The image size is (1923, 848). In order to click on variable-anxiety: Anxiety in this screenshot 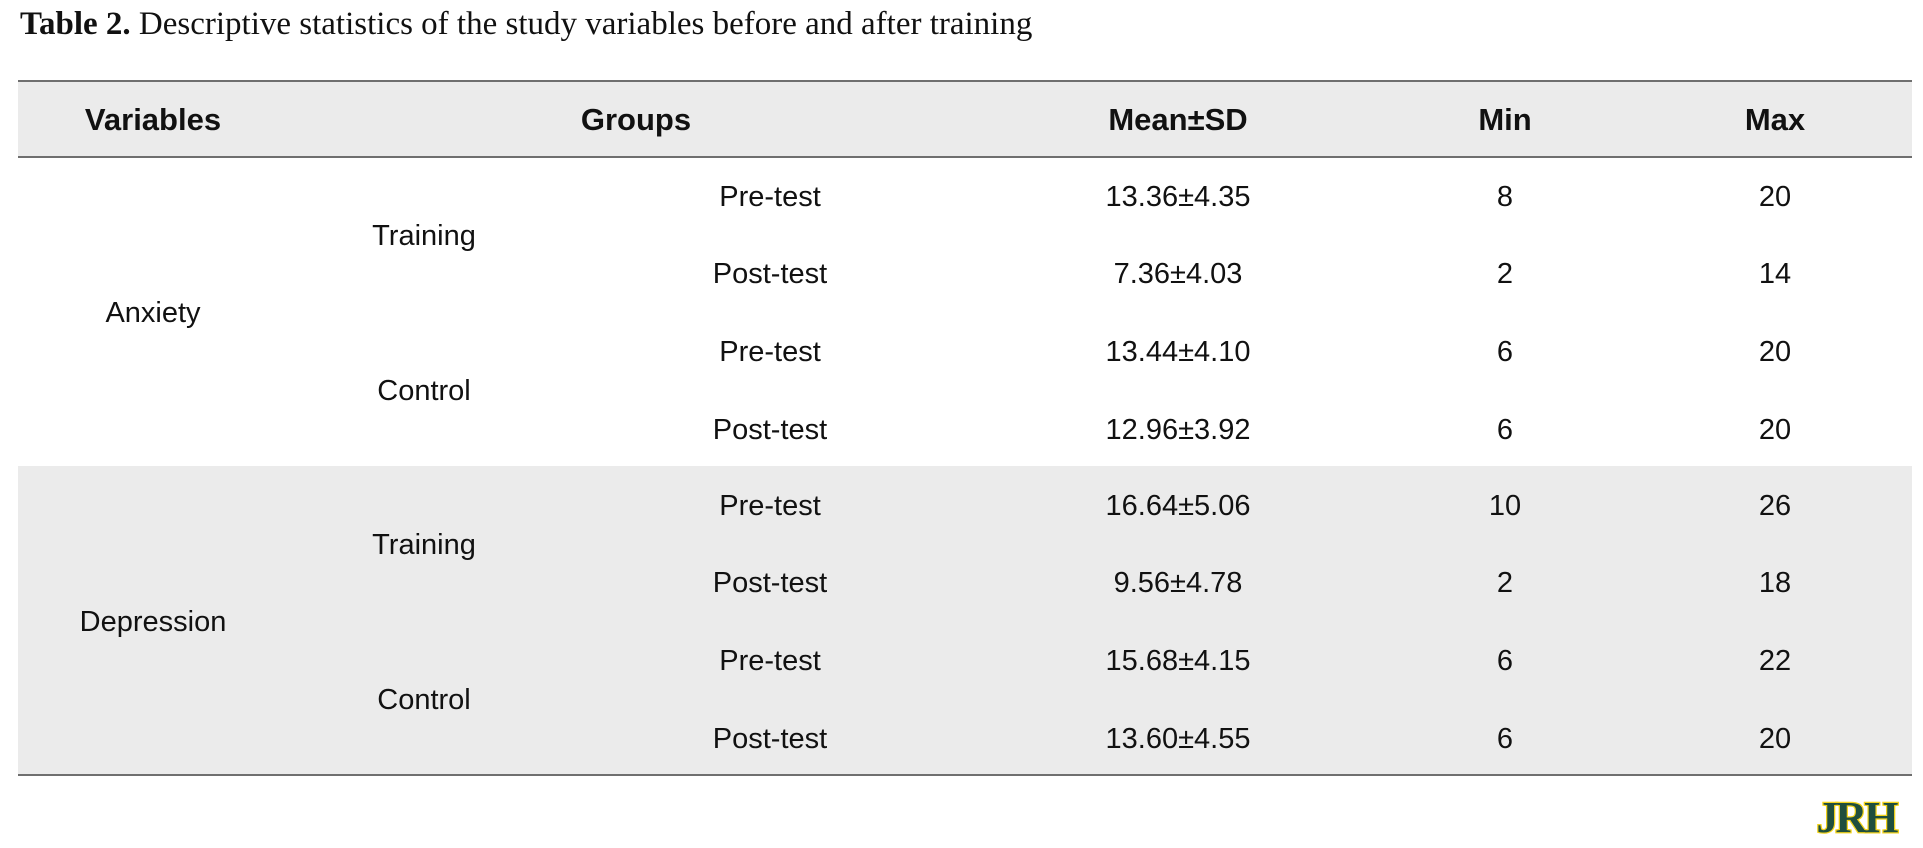, I will do `click(153, 313)`.